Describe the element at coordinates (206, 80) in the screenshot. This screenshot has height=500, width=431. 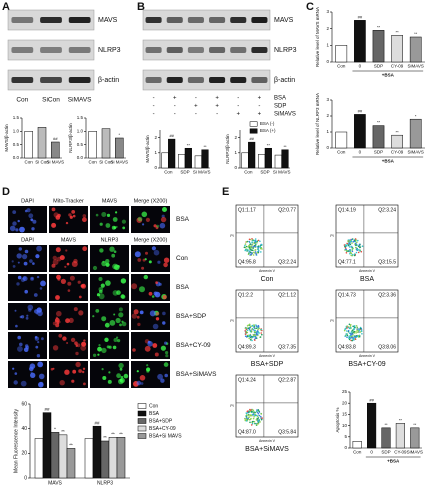
I see `blot-background` at that location.